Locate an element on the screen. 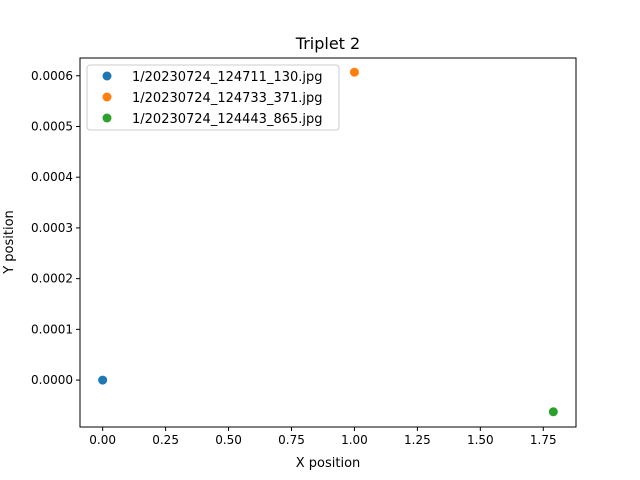 The width and height of the screenshot is (640, 480). y-tick-label: 0.0000 is located at coordinates (52, 380).